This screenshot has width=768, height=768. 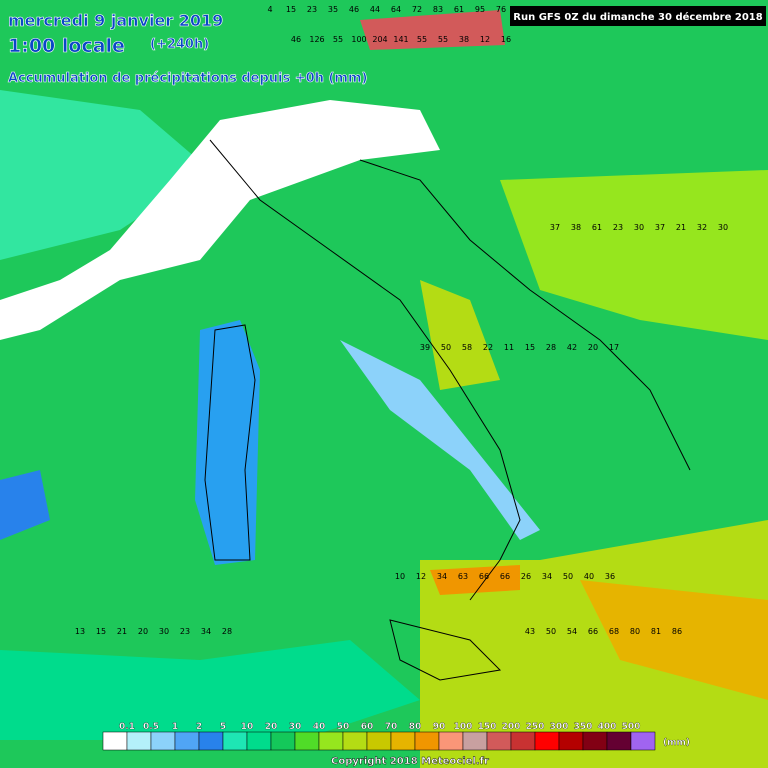 I want to click on header-time: 1:00 locale, so click(x=66, y=46).